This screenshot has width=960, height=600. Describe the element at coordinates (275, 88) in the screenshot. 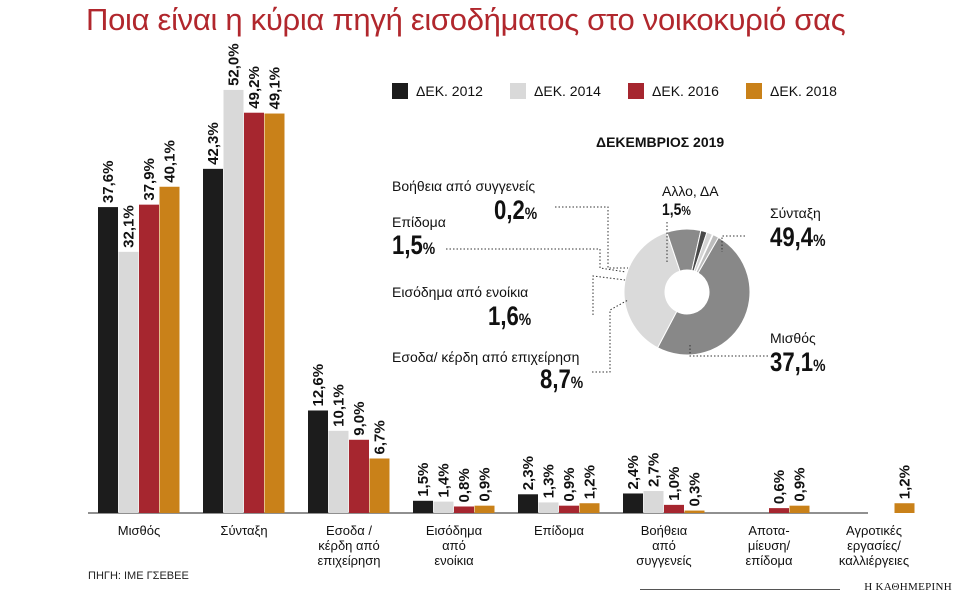

I see `bar-value-label: 49,1%` at that location.